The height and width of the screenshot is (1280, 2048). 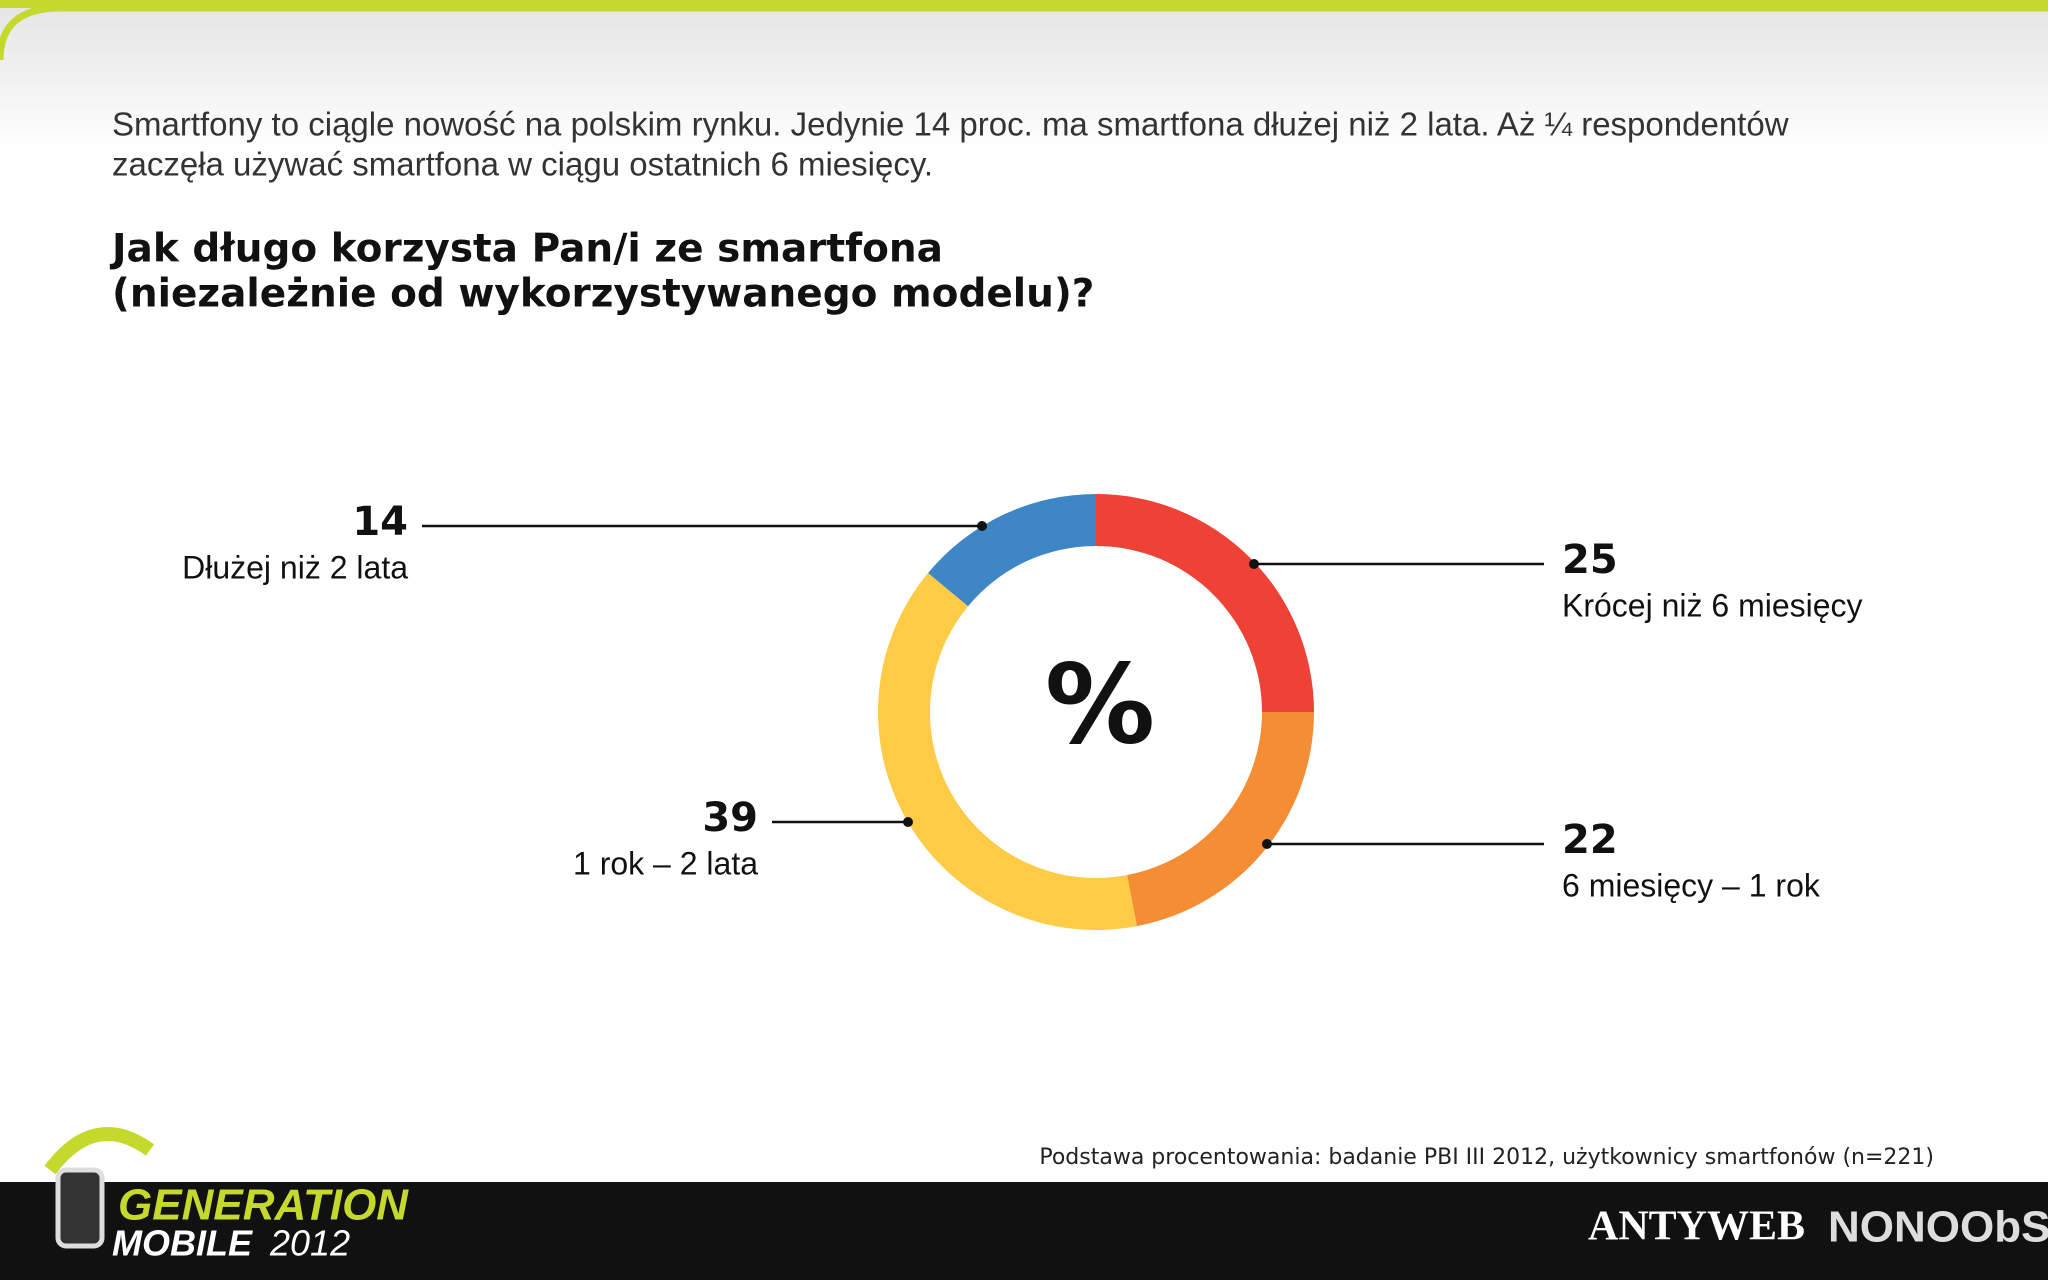 What do you see at coordinates (380, 522) in the screenshot?
I see `value-label: 14` at bounding box center [380, 522].